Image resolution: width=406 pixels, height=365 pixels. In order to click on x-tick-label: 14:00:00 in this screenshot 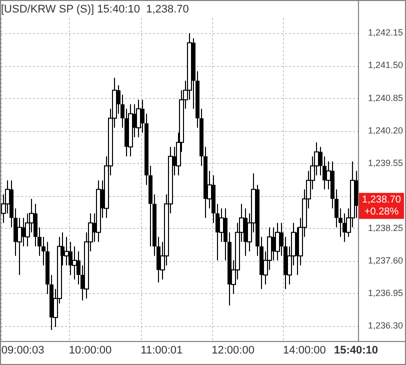, I will do `click(304, 350)`.